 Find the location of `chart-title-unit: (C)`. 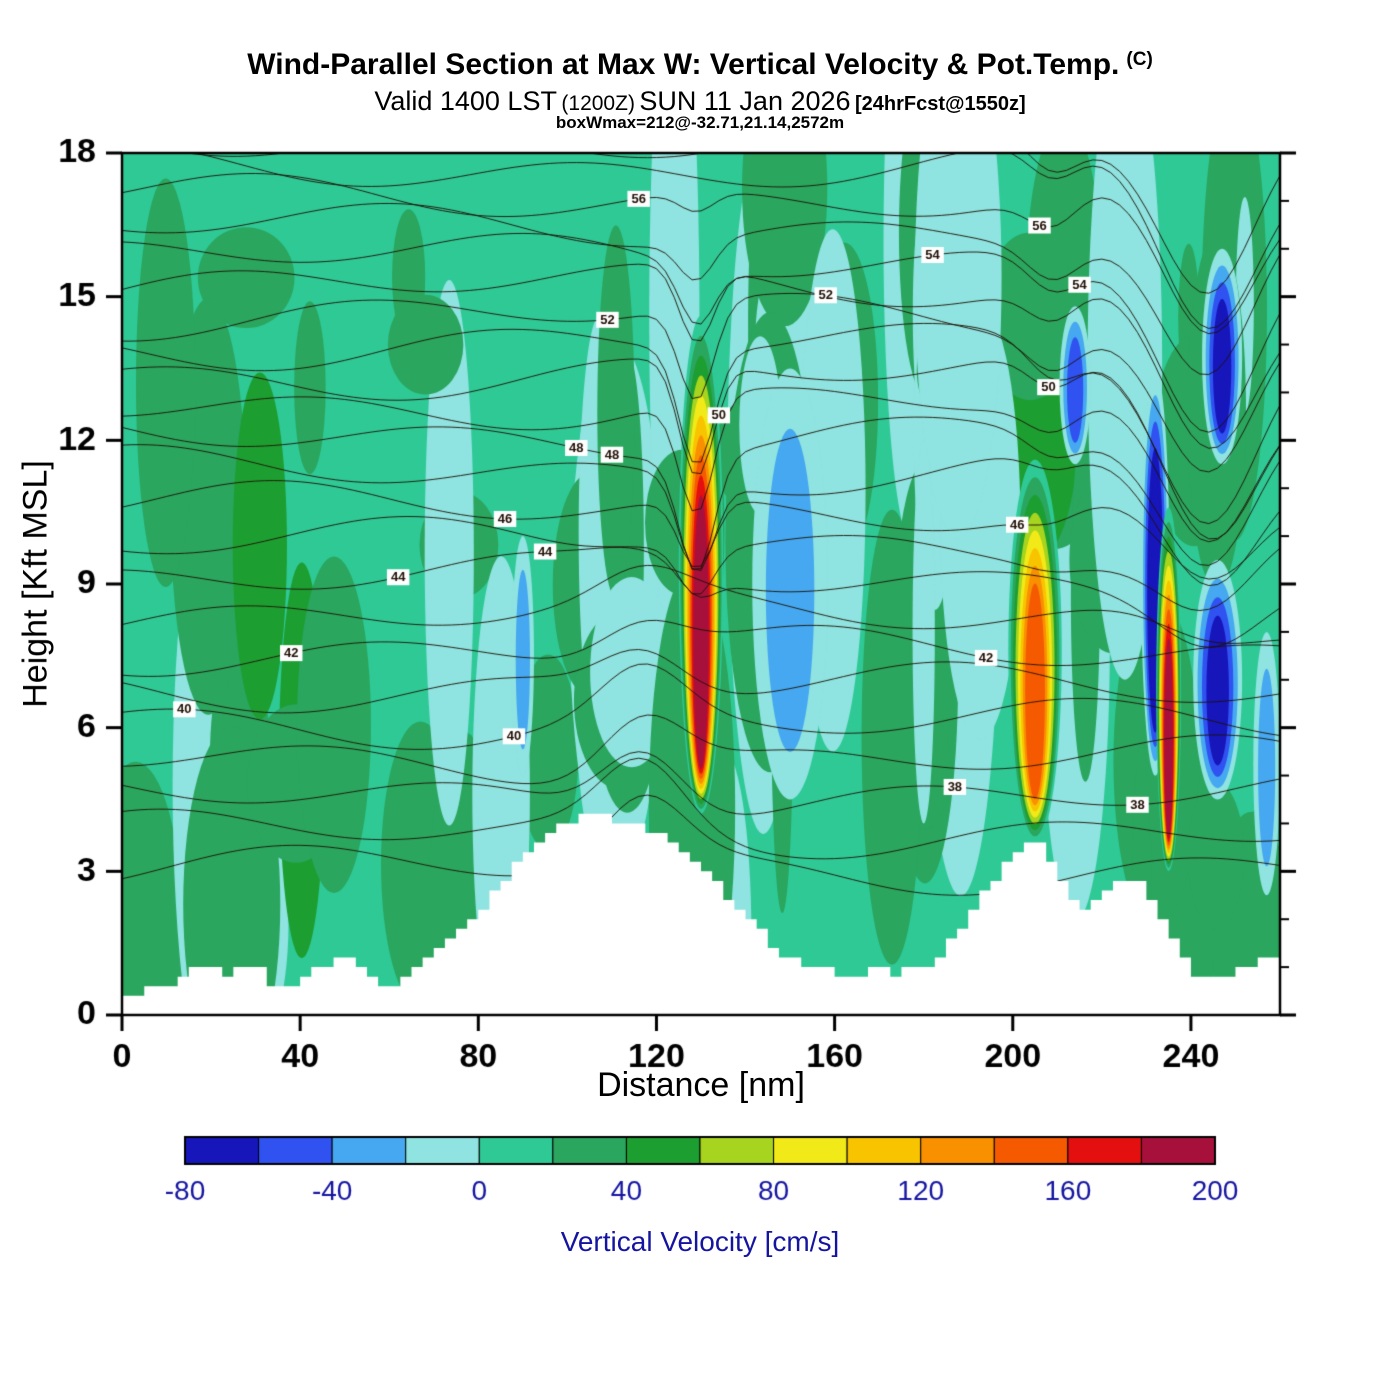

chart-title-unit: (C) is located at coordinates (1139, 59).